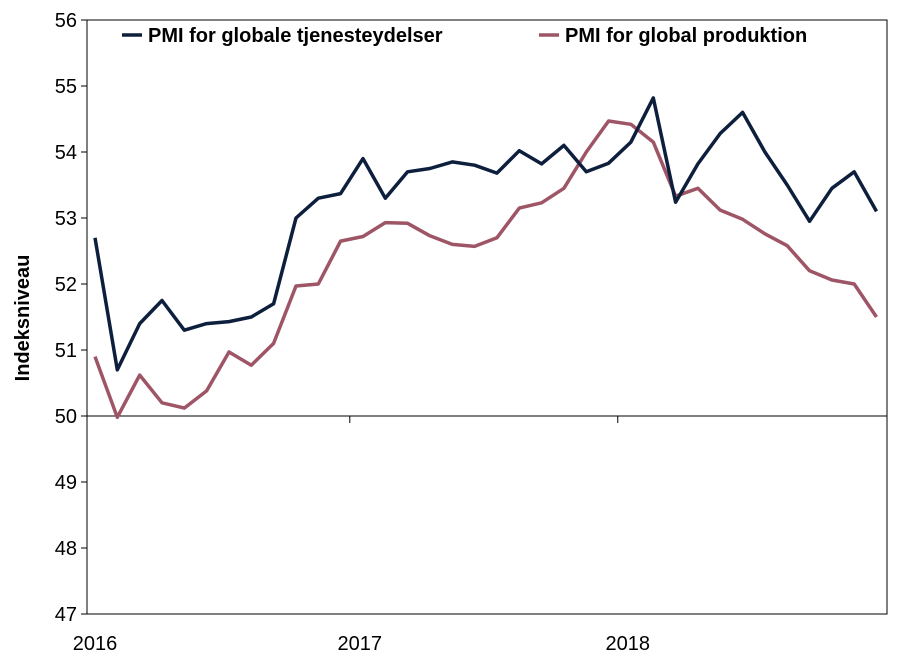 Image resolution: width=910 pixels, height=661 pixels. I want to click on y-tick-label: 54, so click(66, 153).